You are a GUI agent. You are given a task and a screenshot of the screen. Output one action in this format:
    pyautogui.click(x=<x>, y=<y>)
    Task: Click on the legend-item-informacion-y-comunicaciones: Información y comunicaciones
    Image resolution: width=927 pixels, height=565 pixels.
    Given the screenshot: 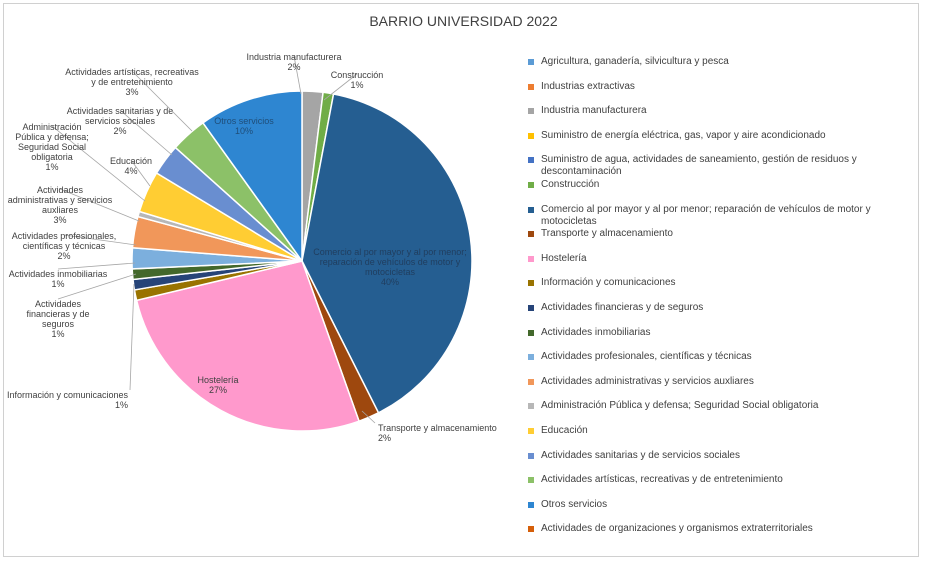 What is the action you would take?
    pyautogui.click(x=718, y=283)
    